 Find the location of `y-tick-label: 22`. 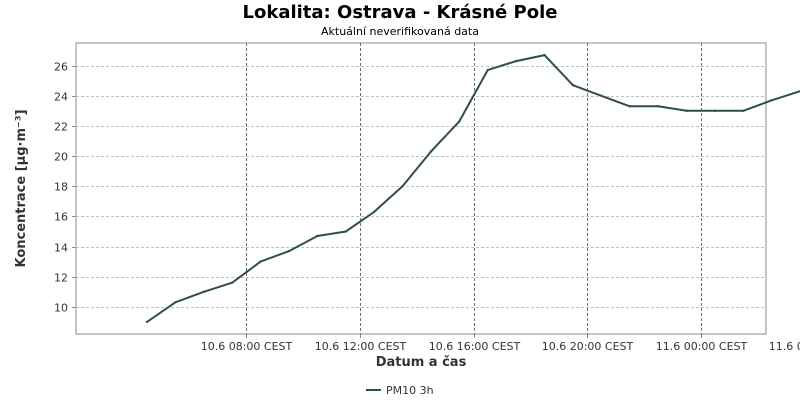

y-tick-label: 22 is located at coordinates (61, 127).